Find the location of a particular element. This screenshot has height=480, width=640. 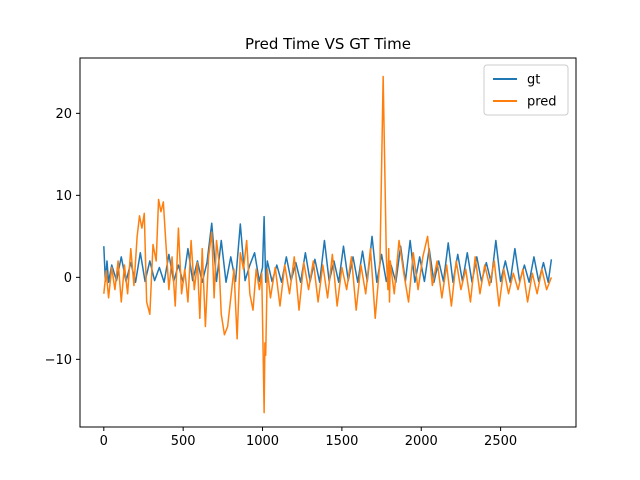

legend-box is located at coordinates (526, 90).